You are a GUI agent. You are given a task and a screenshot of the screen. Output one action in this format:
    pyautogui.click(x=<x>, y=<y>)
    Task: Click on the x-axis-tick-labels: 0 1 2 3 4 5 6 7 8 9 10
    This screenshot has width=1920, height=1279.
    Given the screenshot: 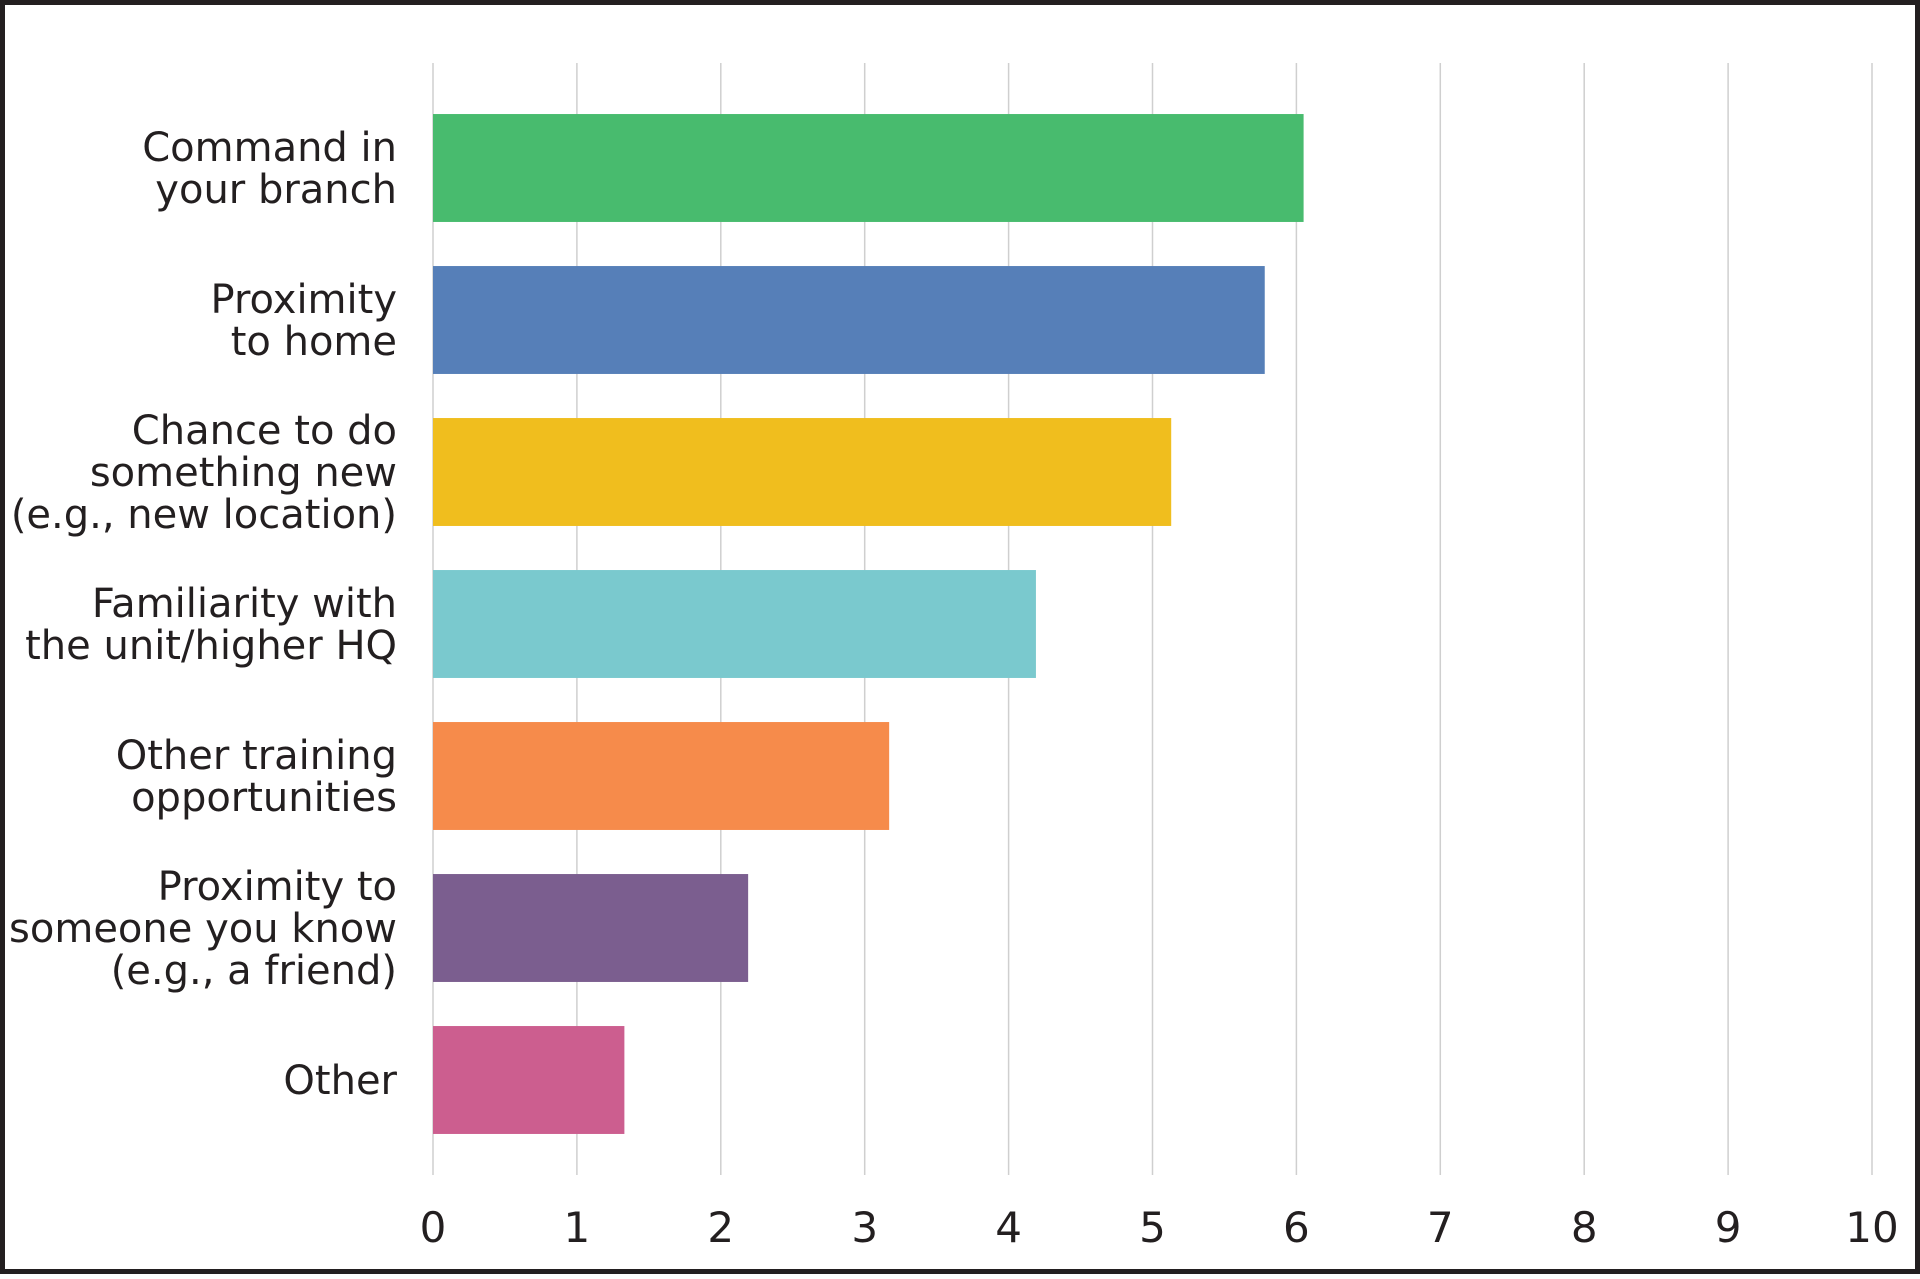 What is the action you would take?
    pyautogui.click(x=1159, y=1227)
    